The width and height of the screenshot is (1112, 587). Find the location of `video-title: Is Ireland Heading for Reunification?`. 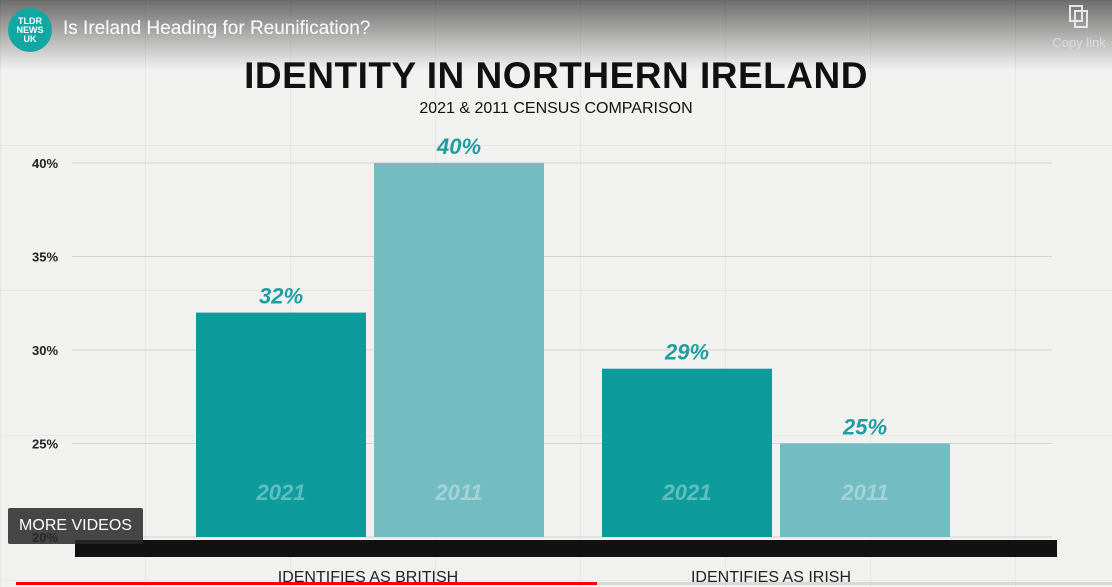

video-title: Is Ireland Heading for Reunification? is located at coordinates (217, 28).